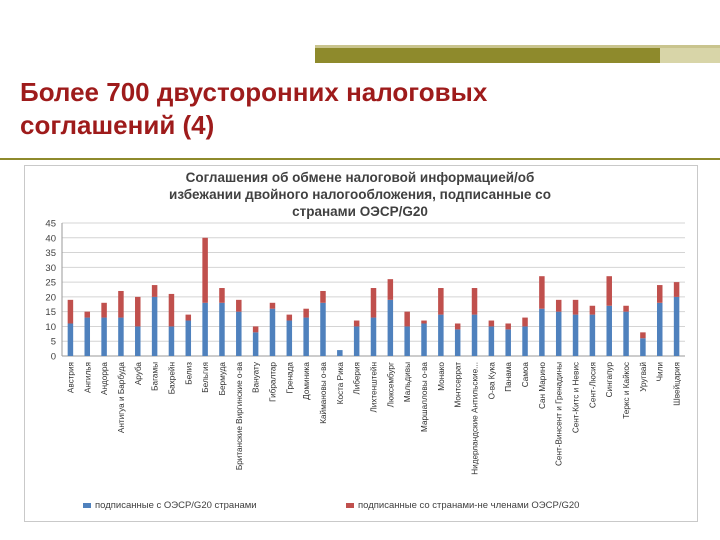  What do you see at coordinates (407, 382) in the screenshot?
I see `x-category-label: Мальдивы` at bounding box center [407, 382].